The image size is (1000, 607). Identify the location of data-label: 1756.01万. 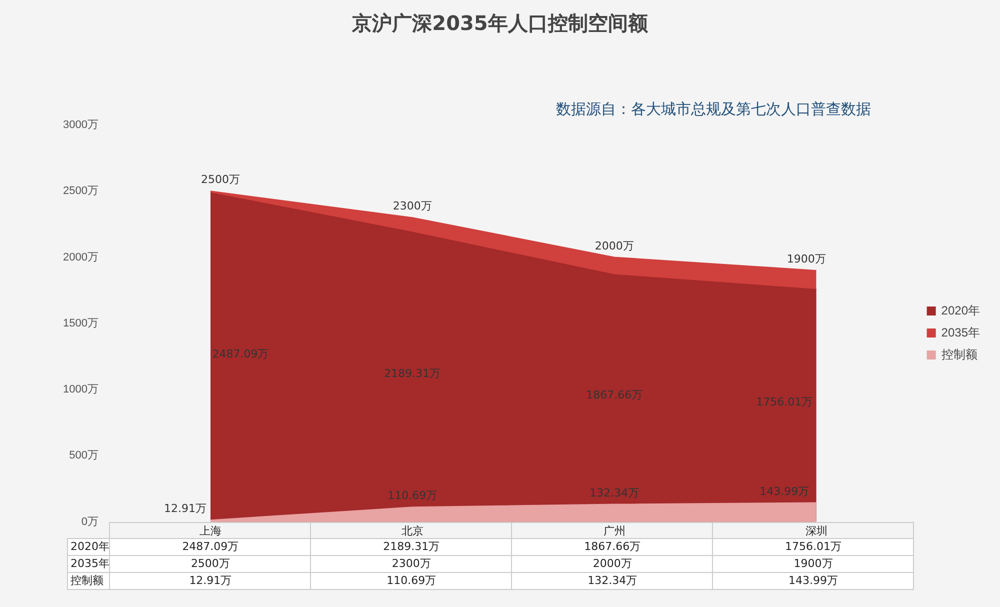
(813, 547).